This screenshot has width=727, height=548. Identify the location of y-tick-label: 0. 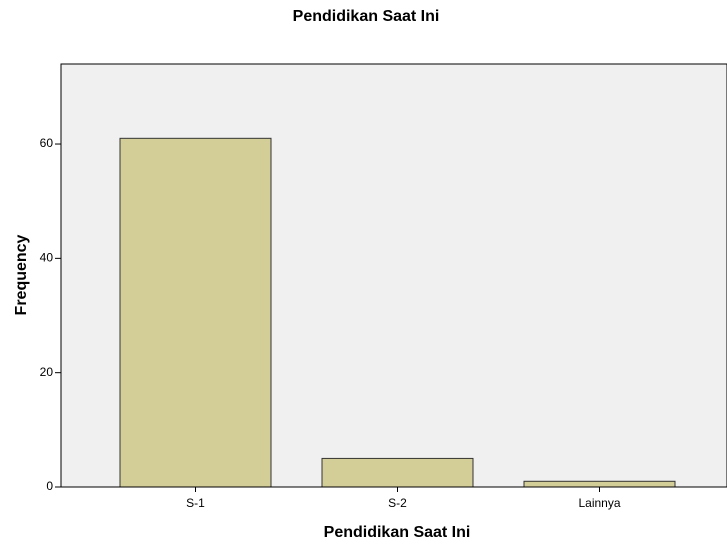
(49, 486).